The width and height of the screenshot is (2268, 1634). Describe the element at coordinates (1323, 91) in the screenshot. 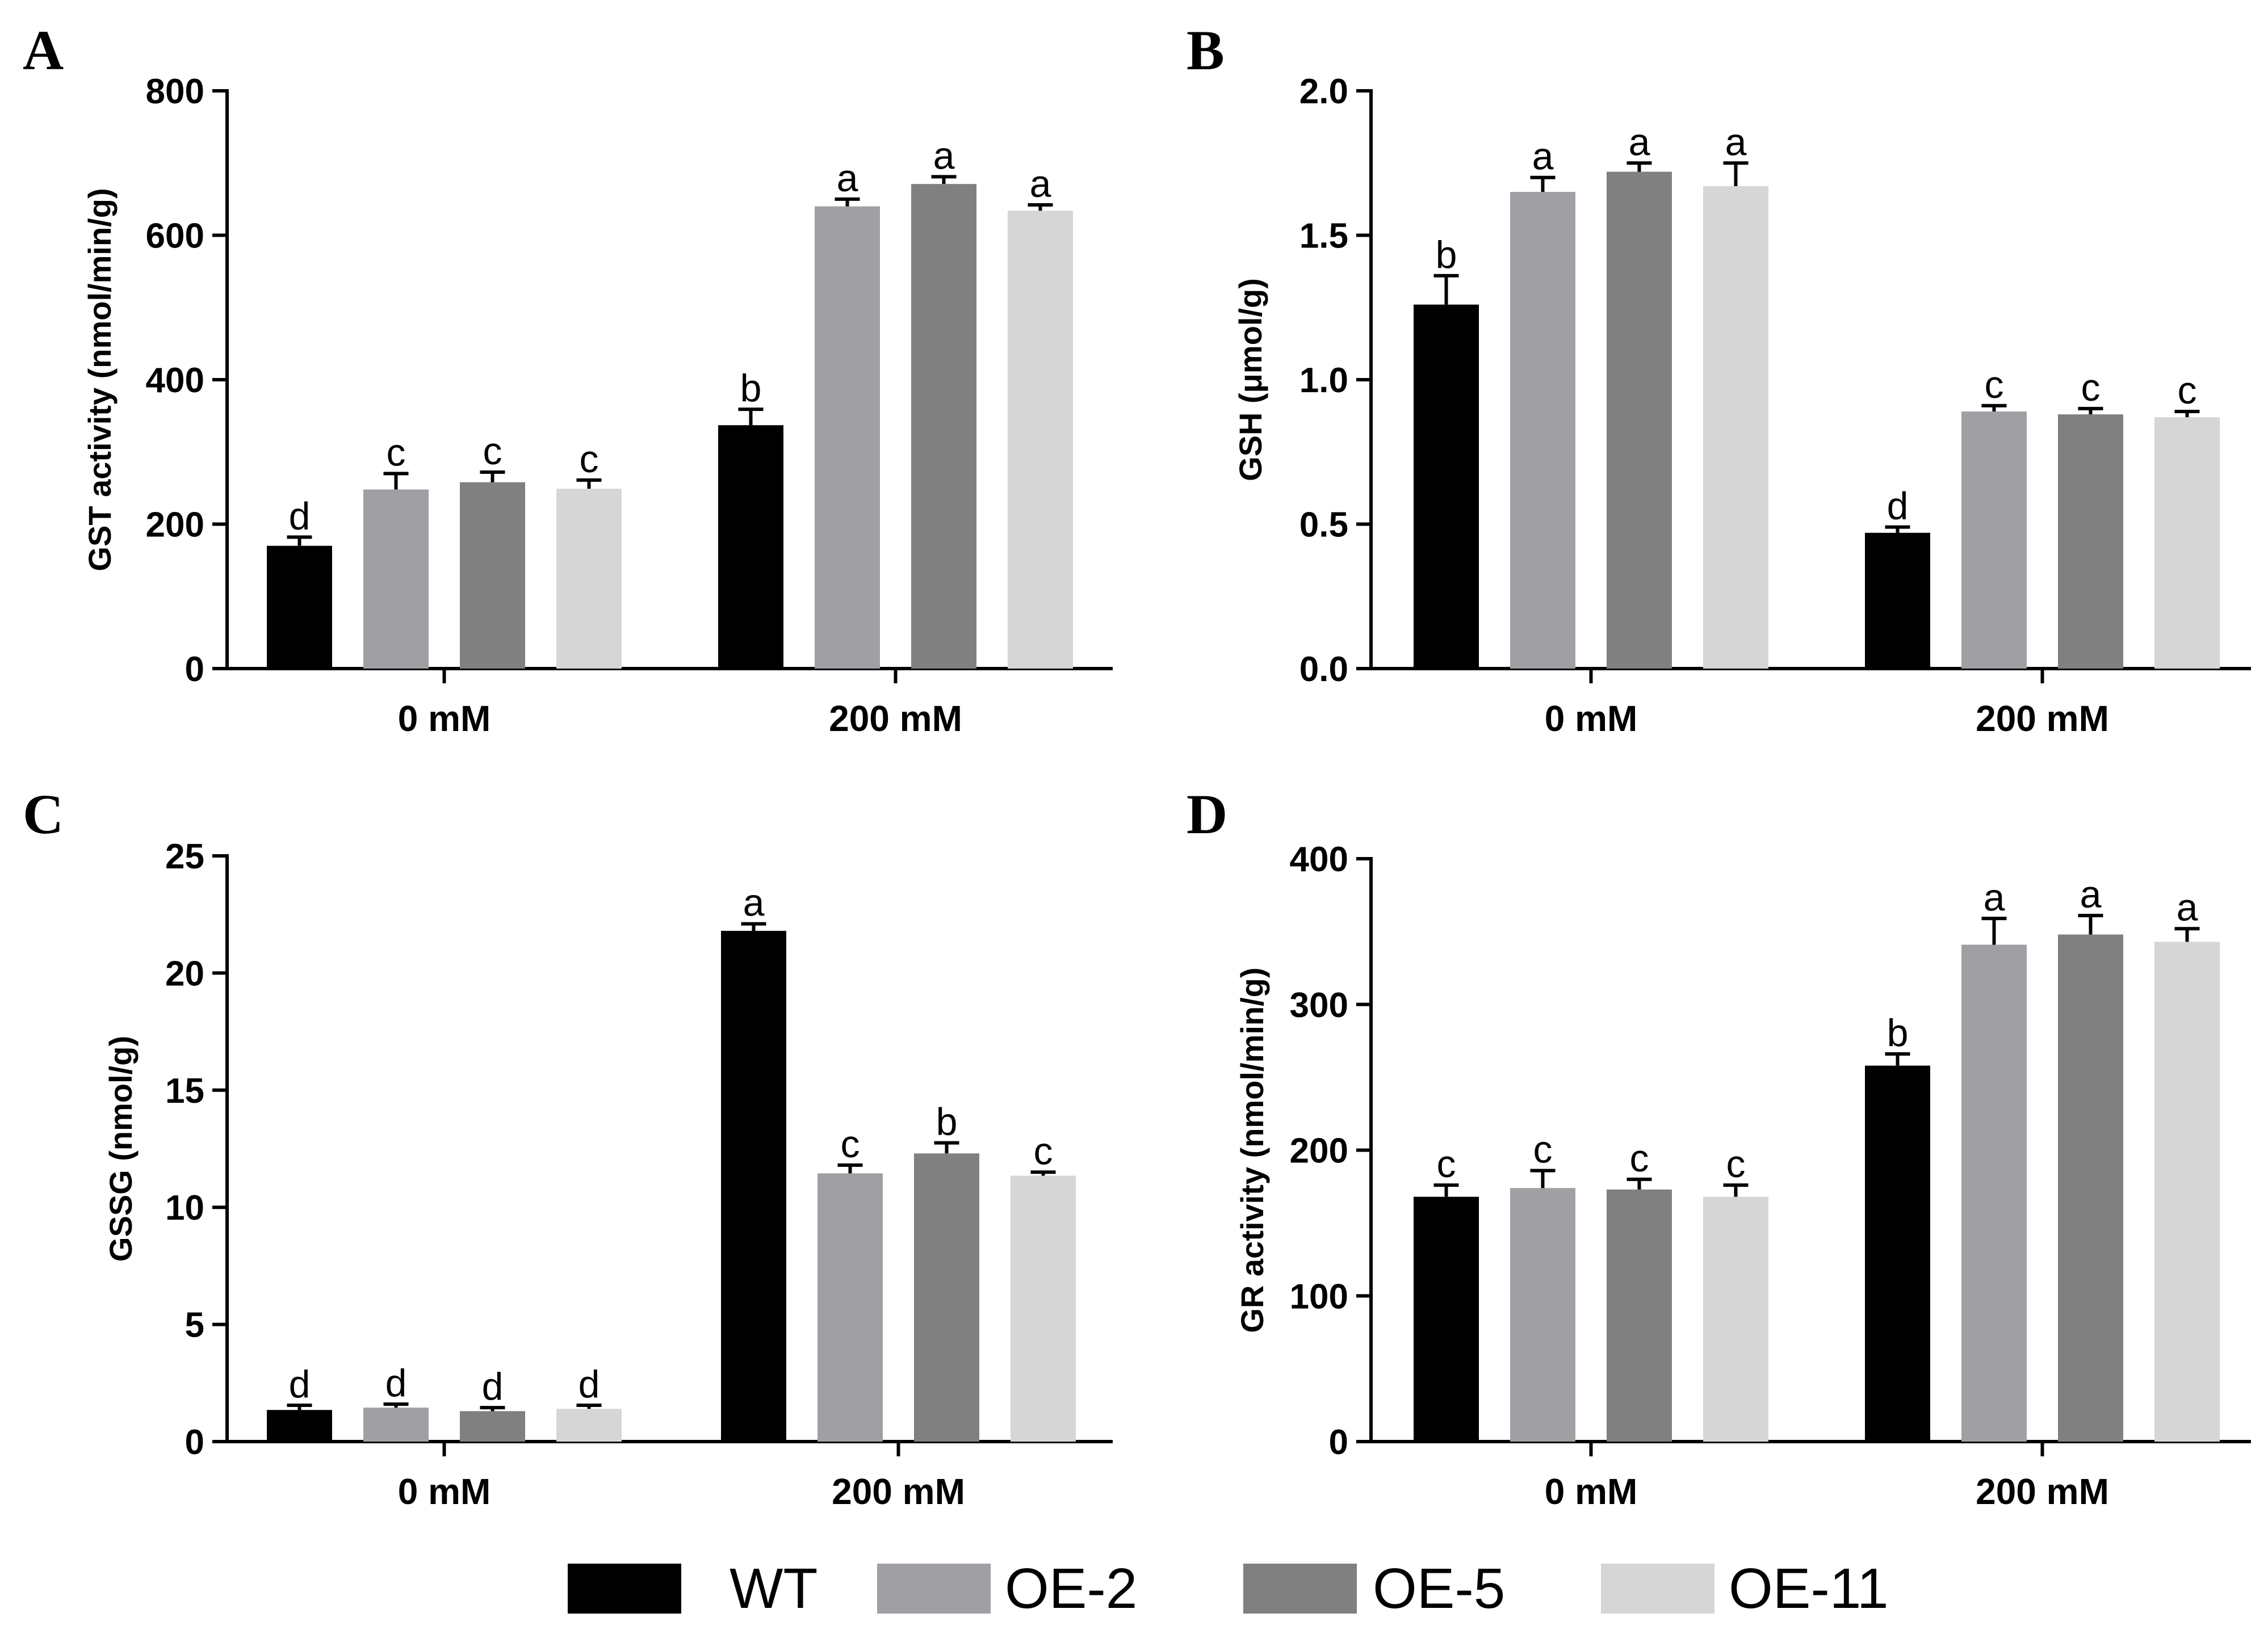

I see `y-tick-label: 2.0` at that location.